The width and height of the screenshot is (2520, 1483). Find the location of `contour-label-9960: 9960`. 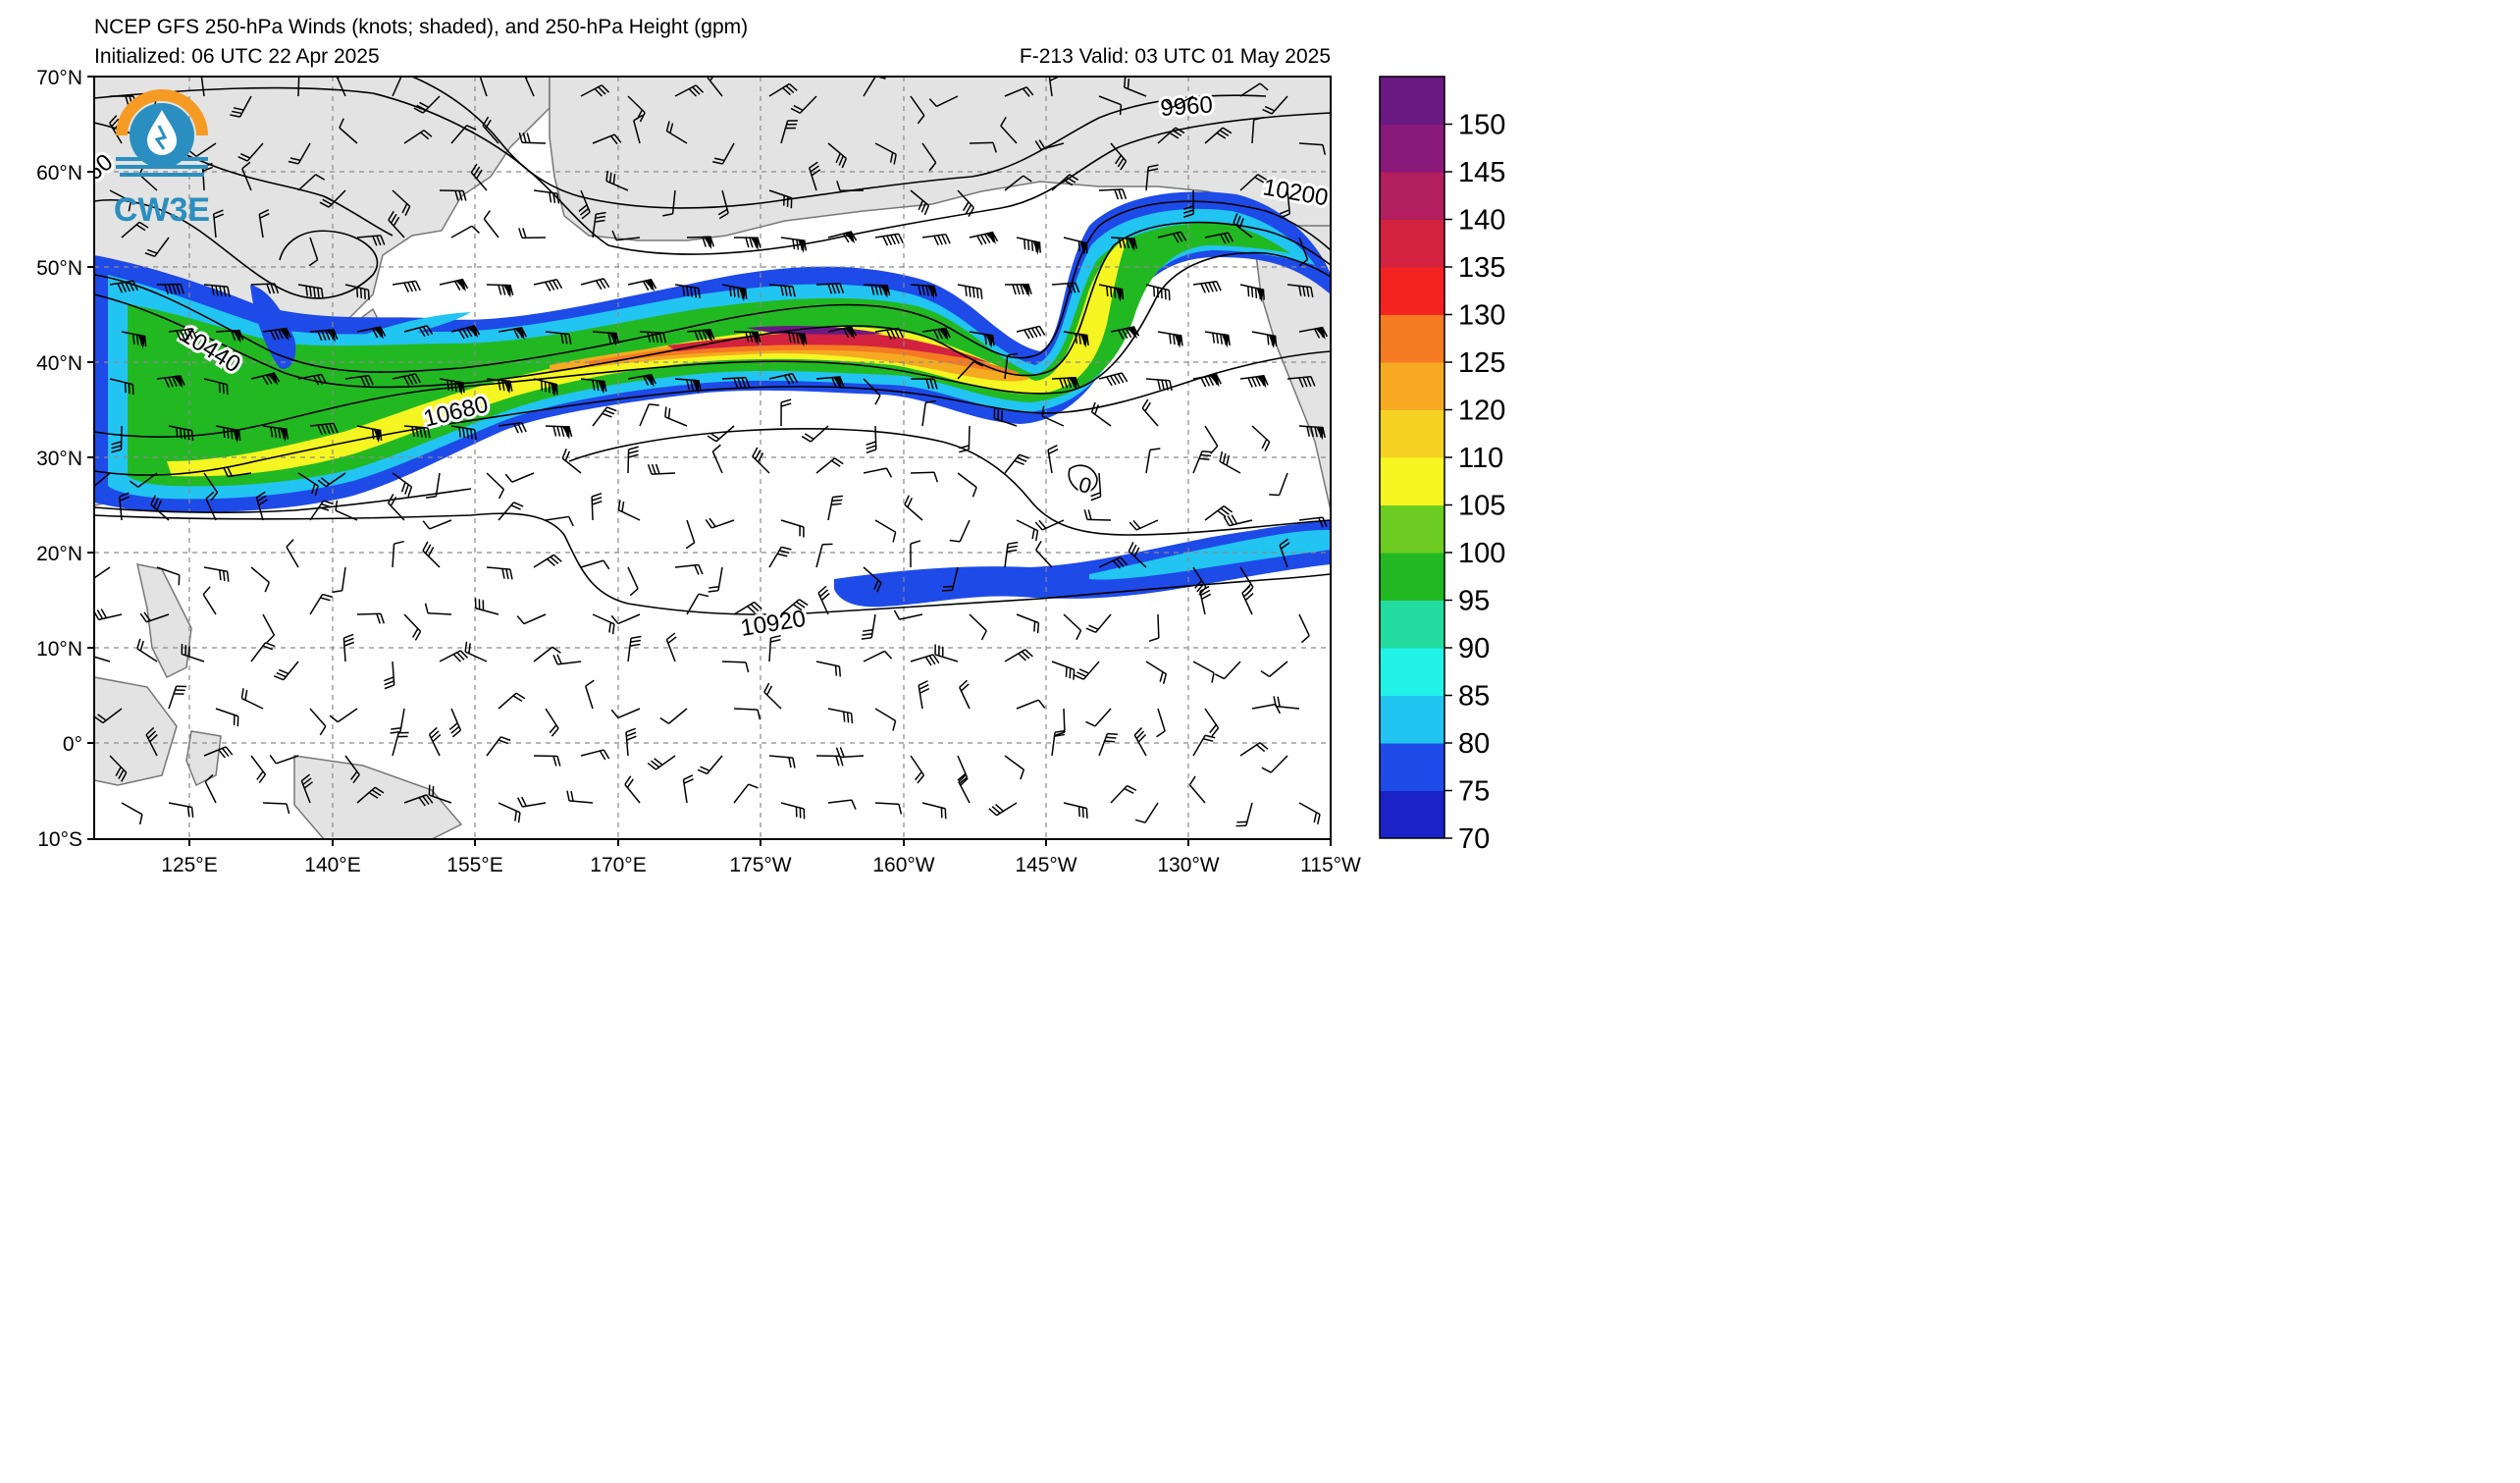

contour-label-9960: 9960 is located at coordinates (1187, 106).